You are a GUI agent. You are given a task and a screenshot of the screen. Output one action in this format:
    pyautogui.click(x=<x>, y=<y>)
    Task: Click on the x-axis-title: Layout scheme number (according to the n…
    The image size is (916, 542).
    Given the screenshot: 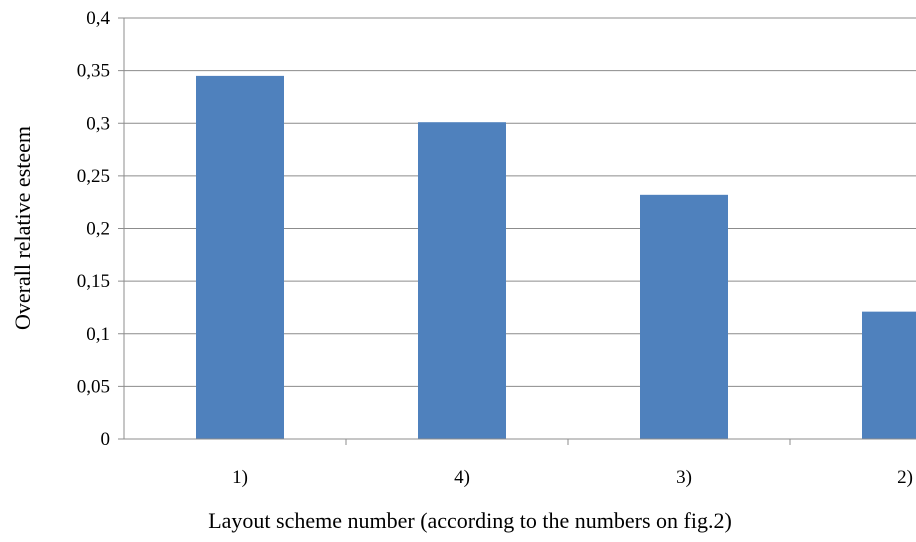 What is the action you would take?
    pyautogui.click(x=470, y=520)
    